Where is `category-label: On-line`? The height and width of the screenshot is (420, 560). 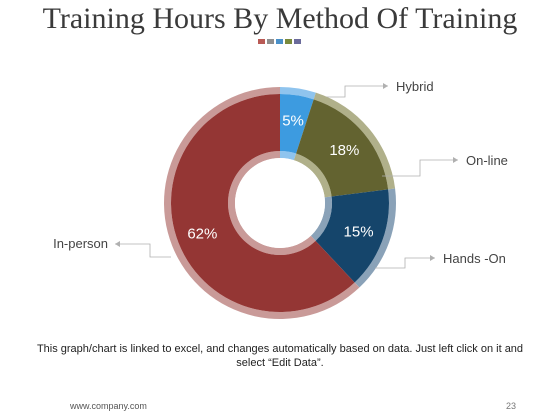 category-label: On-line is located at coordinates (487, 160).